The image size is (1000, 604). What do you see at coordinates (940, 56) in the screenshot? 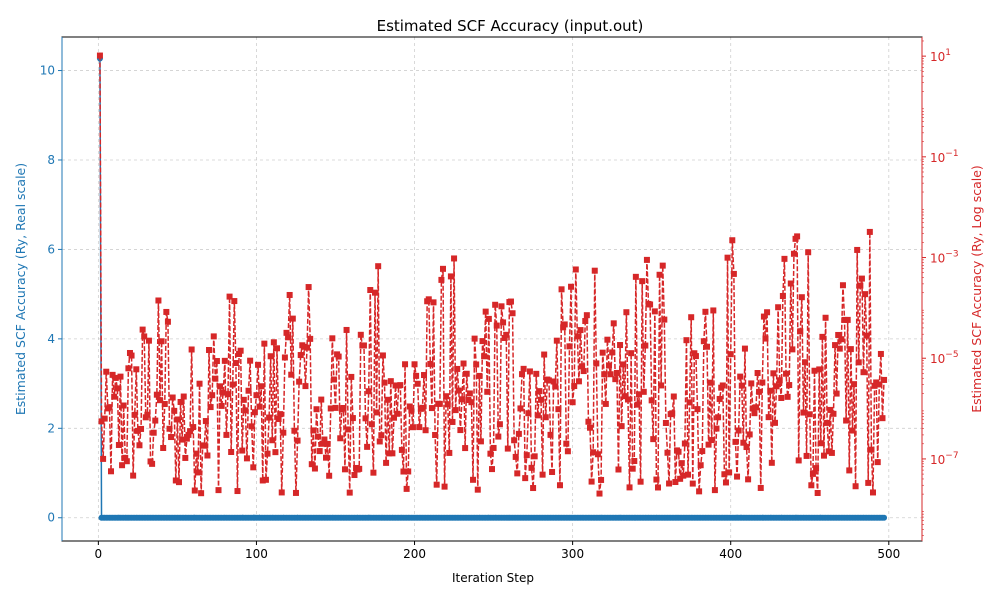
I see `y-right-tick-label: 10¹` at bounding box center [940, 56].